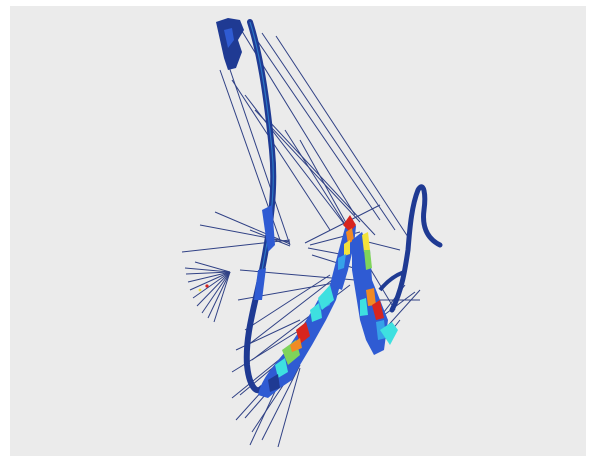  Describe the element at coordinates (300, 338) in the screenshot. I see `lower-blob` at that location.